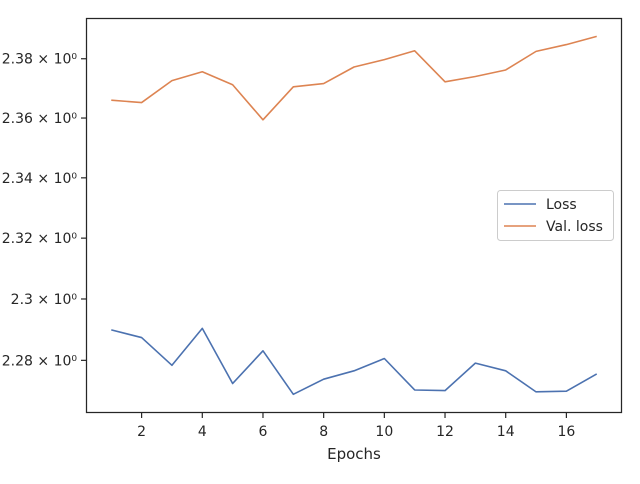  What do you see at coordinates (40, 179) in the screenshot?
I see `y-tick-label: 2.34 × 10⁰` at bounding box center [40, 179].